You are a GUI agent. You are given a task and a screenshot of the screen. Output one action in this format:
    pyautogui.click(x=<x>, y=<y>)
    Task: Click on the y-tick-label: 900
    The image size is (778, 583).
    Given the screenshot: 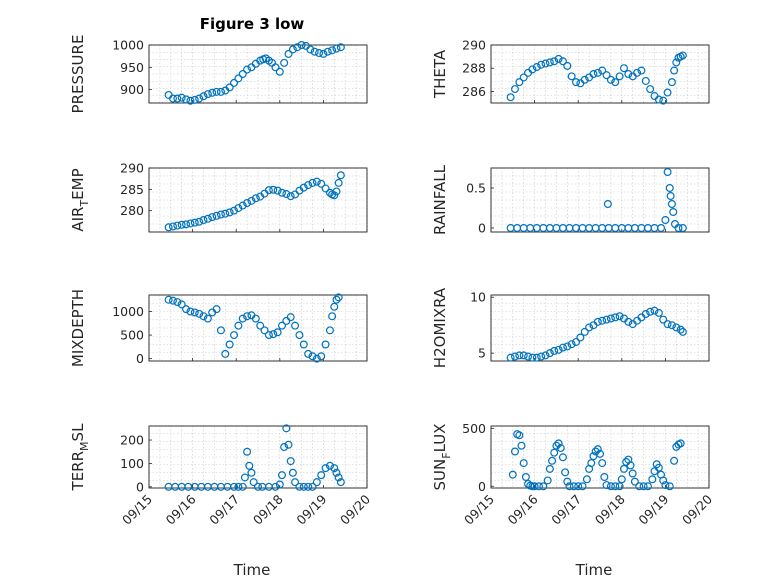 What is the action you would take?
    pyautogui.click(x=132, y=89)
    